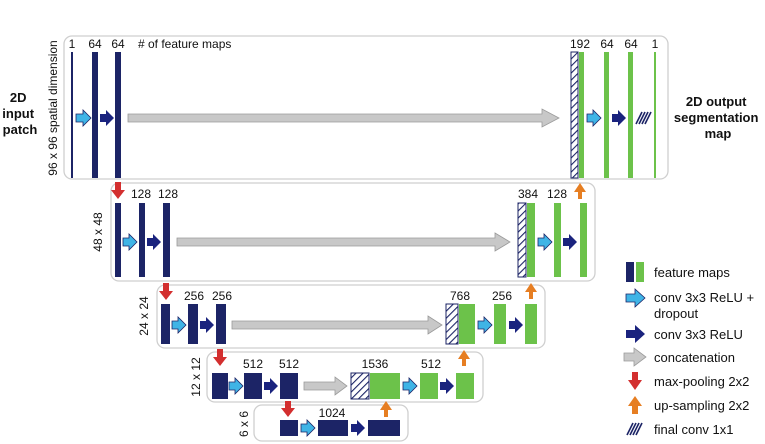 This screenshot has height=444, width=765. What do you see at coordinates (635, 298) in the screenshot?
I see `legend-conv-dropout-icon` at bounding box center [635, 298].